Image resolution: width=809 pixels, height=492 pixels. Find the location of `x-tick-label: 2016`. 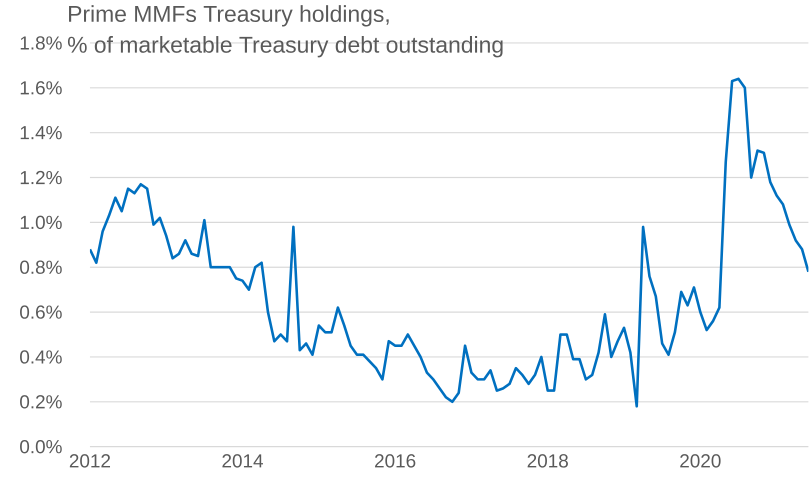

x-tick-label: 2016 is located at coordinates (395, 461).